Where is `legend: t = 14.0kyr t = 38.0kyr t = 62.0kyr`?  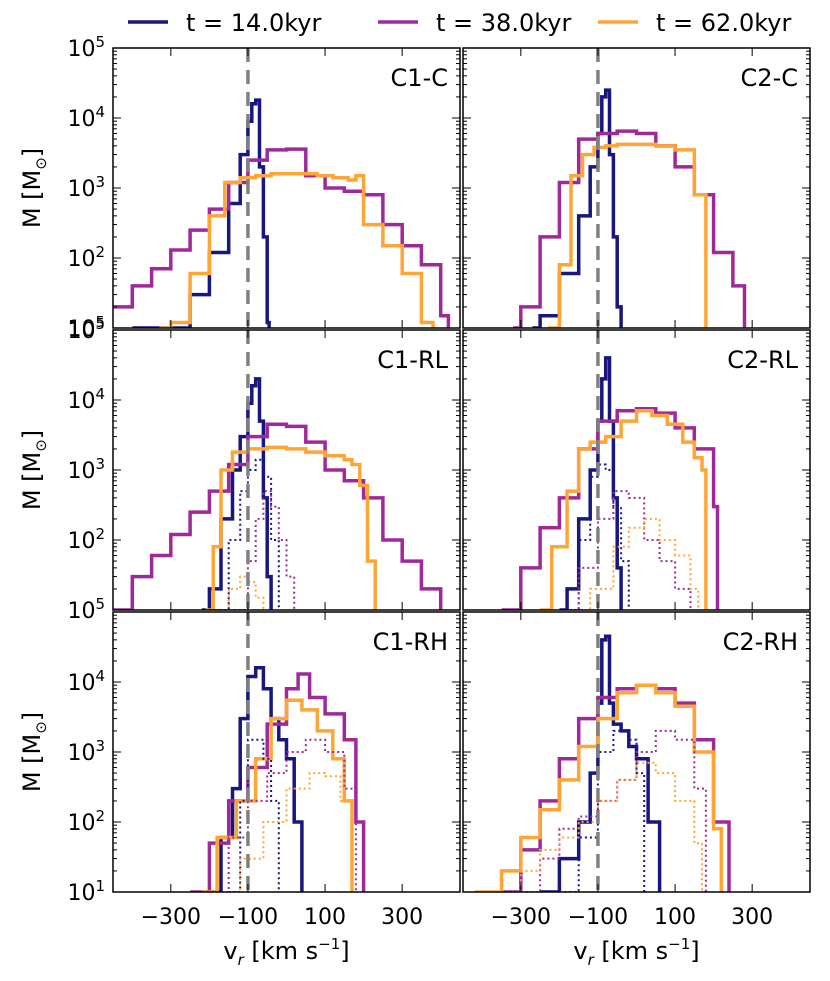 legend: t = 14.0kyr t = 38.0kyr t = 62.0kyr is located at coordinates (459, 23).